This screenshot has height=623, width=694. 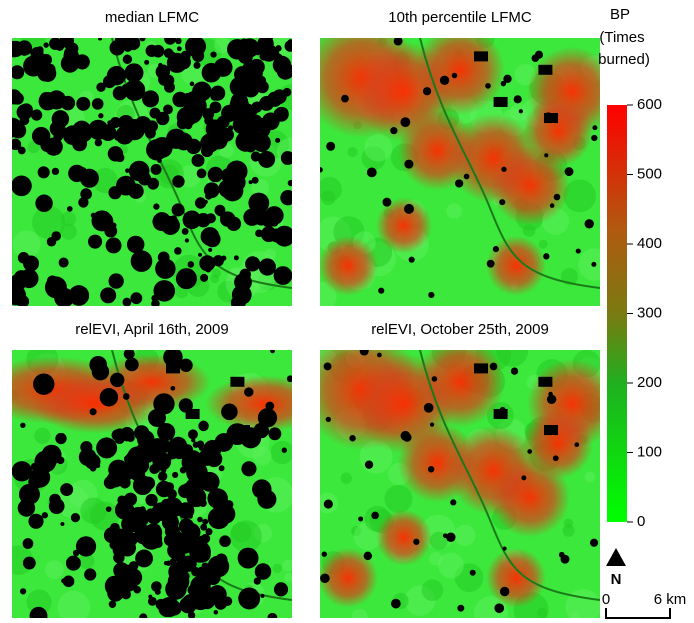 What do you see at coordinates (404, 537) in the screenshot?
I see `burn-hotspot` at bounding box center [404, 537].